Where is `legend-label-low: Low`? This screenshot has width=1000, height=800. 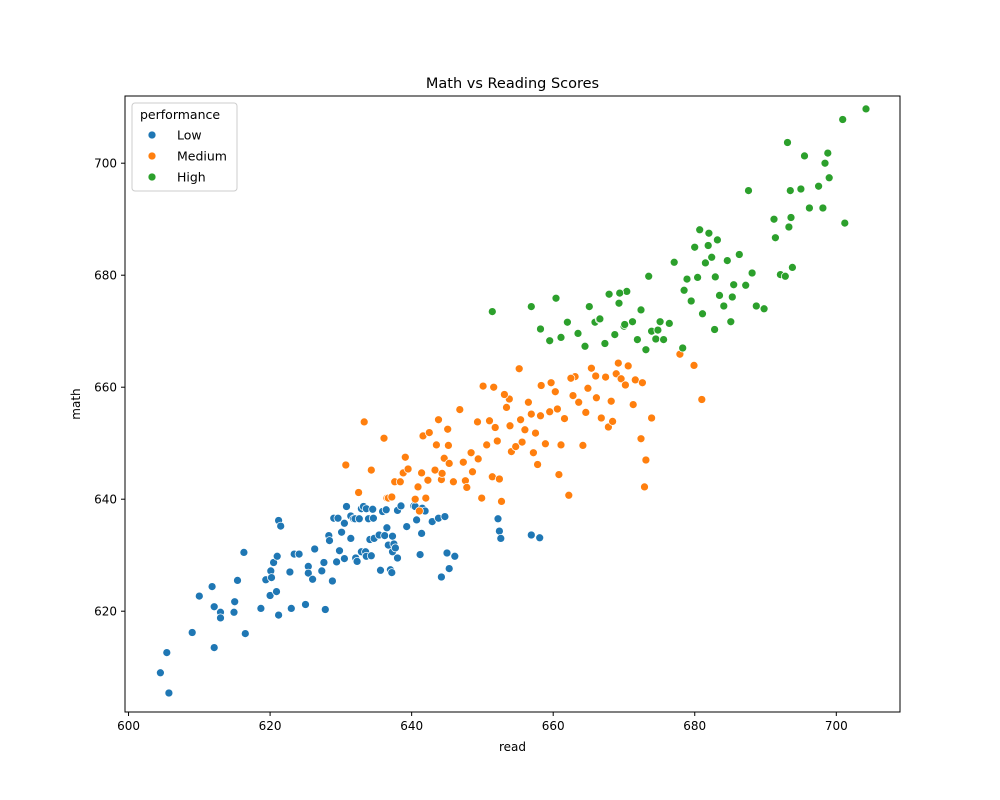 legend-label-low: Low is located at coordinates (189, 135).